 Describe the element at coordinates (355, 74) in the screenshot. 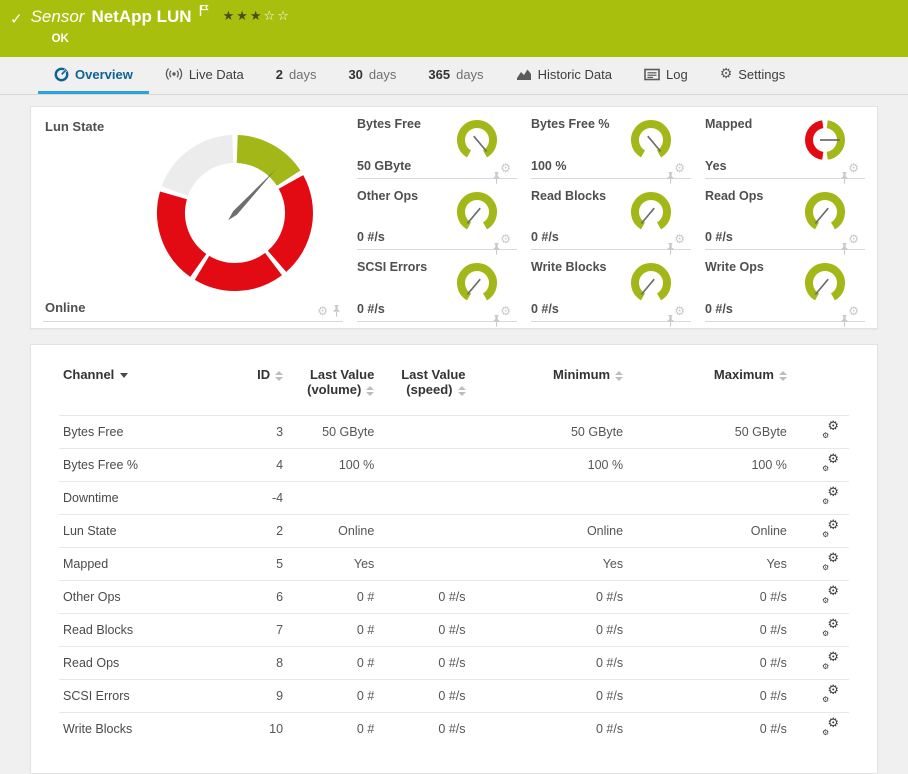

I see `tab-number: 30` at that location.